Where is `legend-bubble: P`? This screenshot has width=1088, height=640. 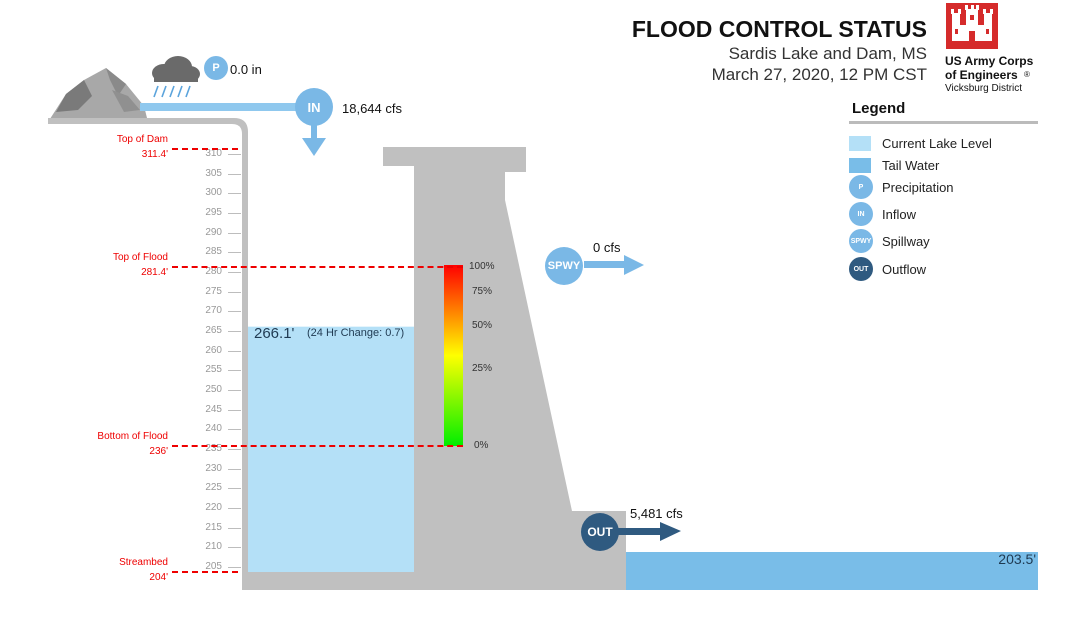
legend-bubble: P is located at coordinates (861, 187).